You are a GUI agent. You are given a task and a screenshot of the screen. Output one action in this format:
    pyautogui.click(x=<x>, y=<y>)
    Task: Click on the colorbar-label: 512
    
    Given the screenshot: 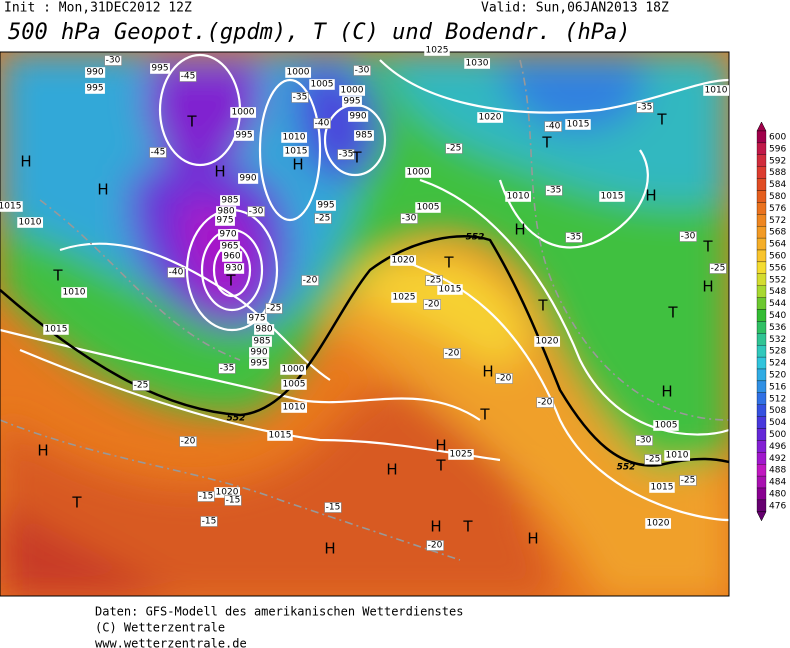 What is the action you would take?
    pyautogui.click(x=777, y=399)
    